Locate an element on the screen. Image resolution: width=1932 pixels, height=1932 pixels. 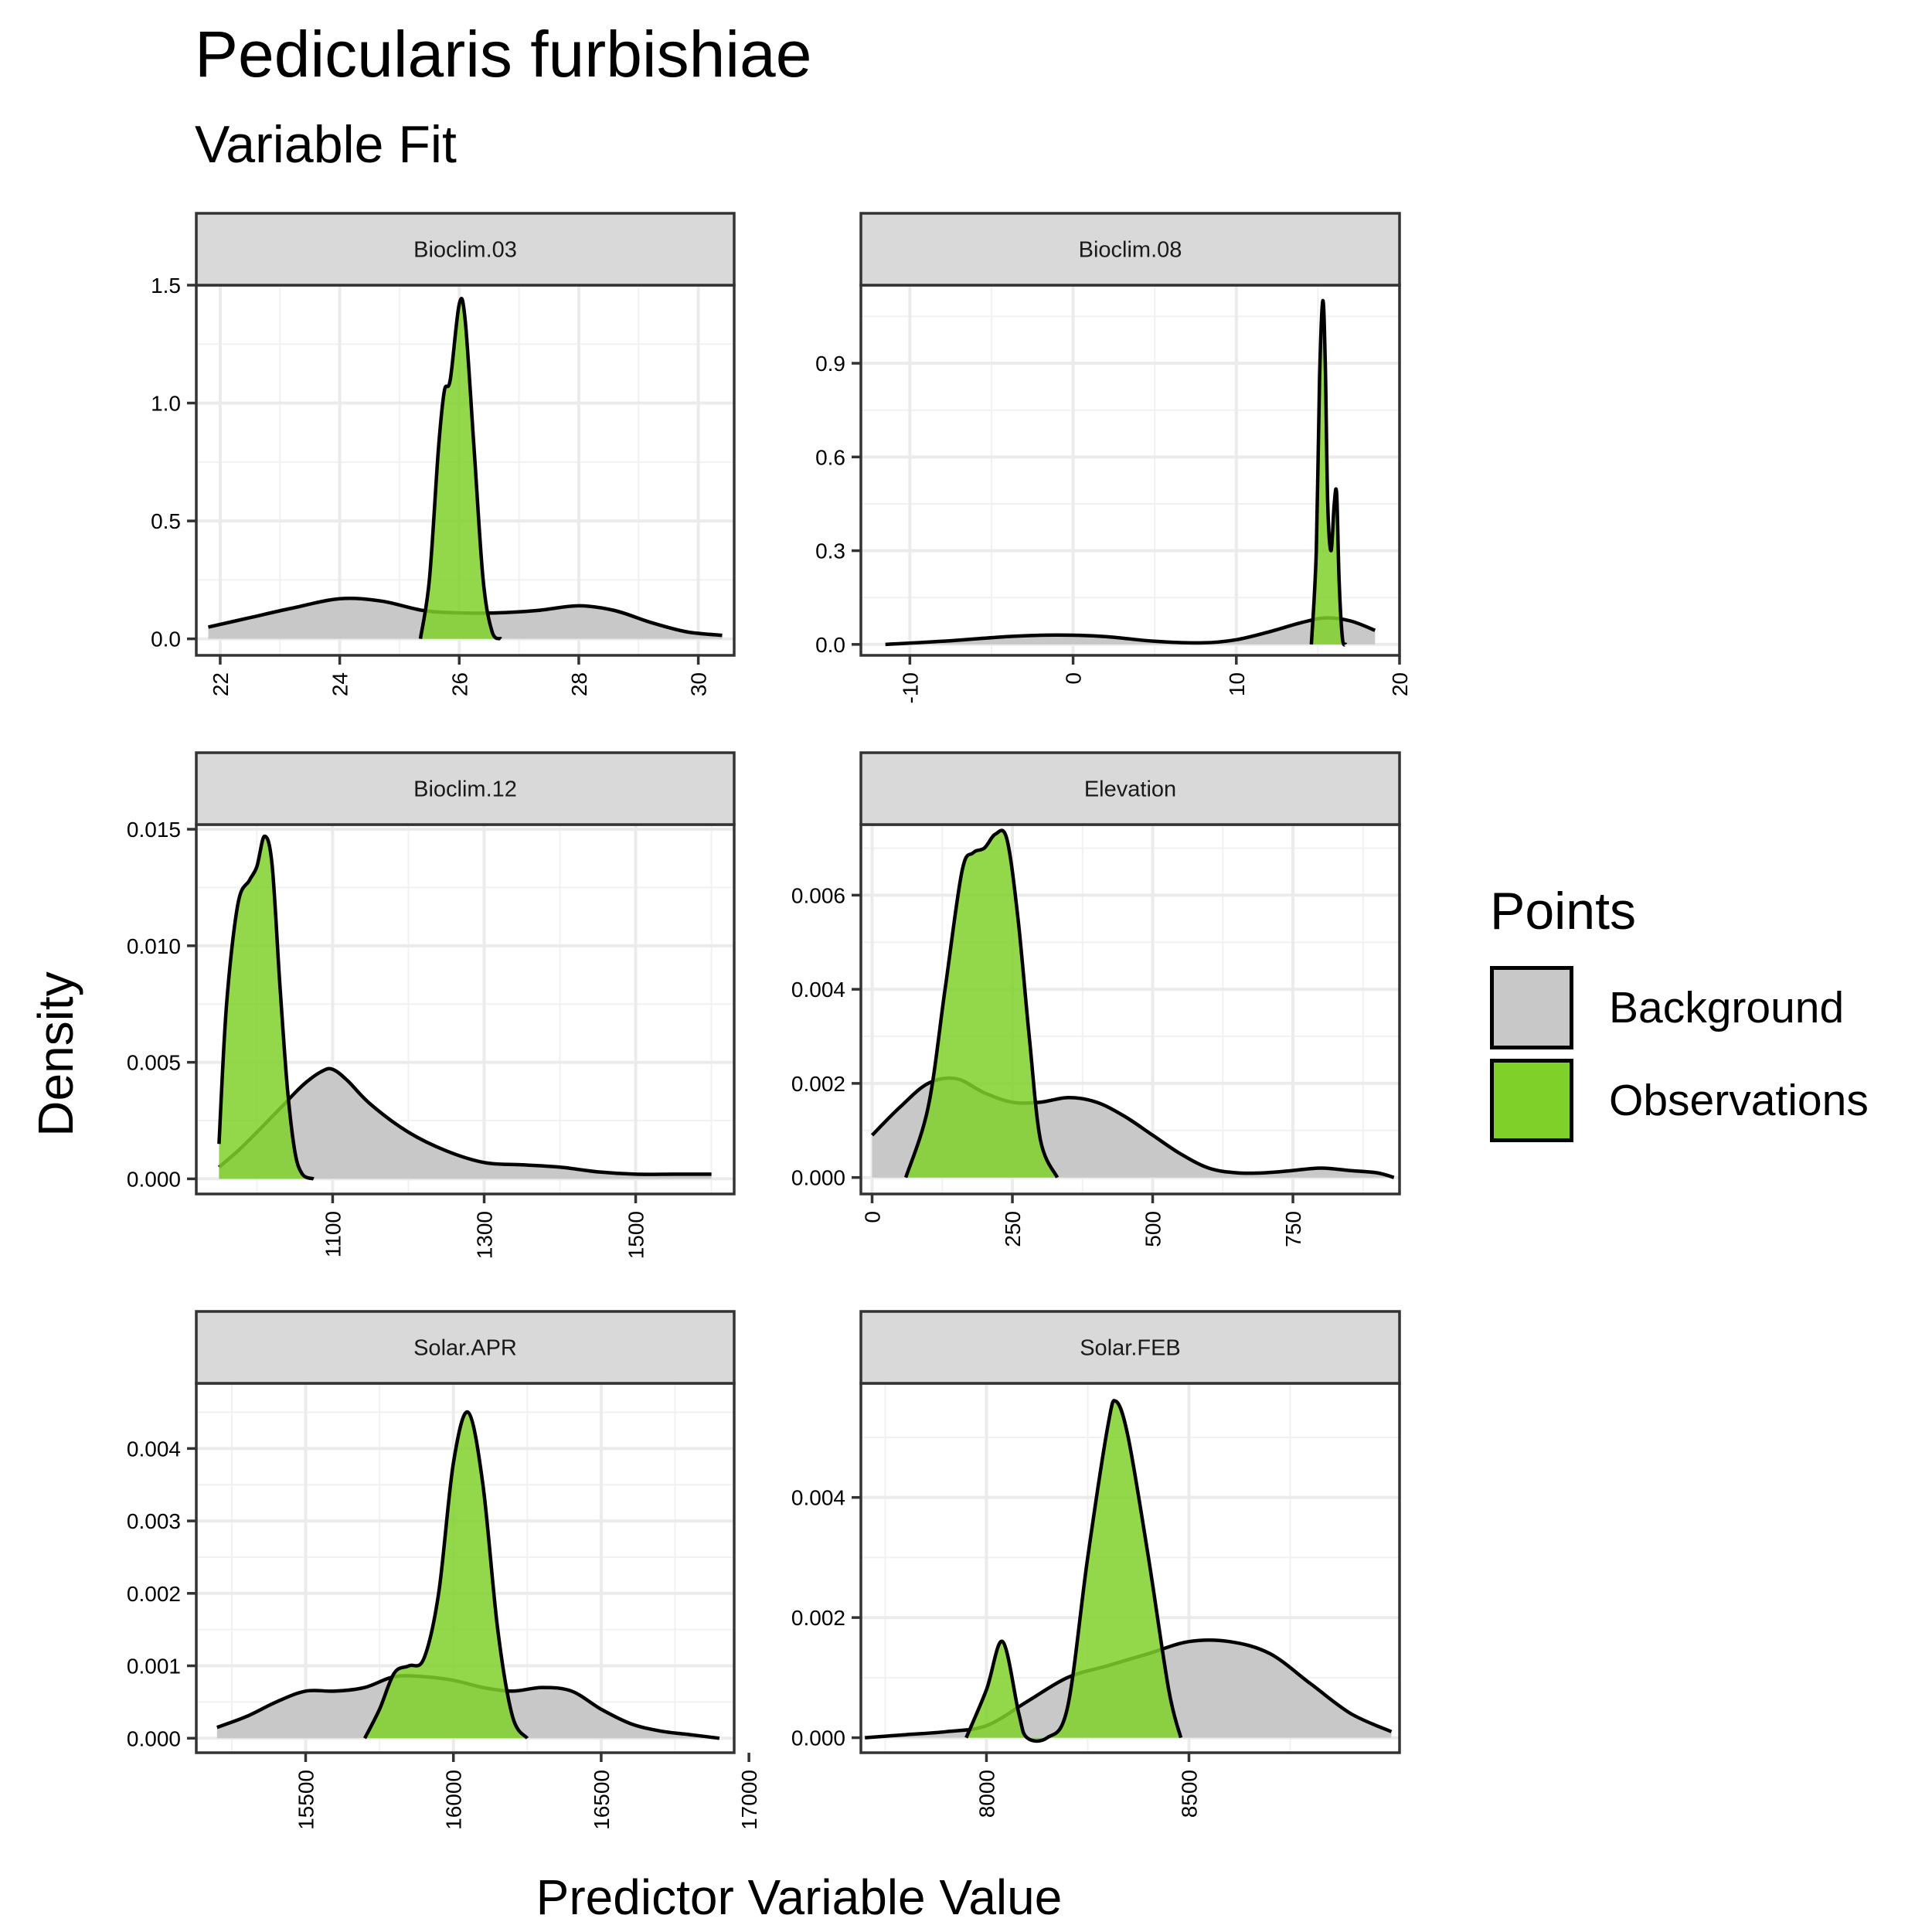
facet-solar-feb: Solar.FEB 0.000 0.002 0.004 8000 8500 is located at coordinates (1096, 1564).